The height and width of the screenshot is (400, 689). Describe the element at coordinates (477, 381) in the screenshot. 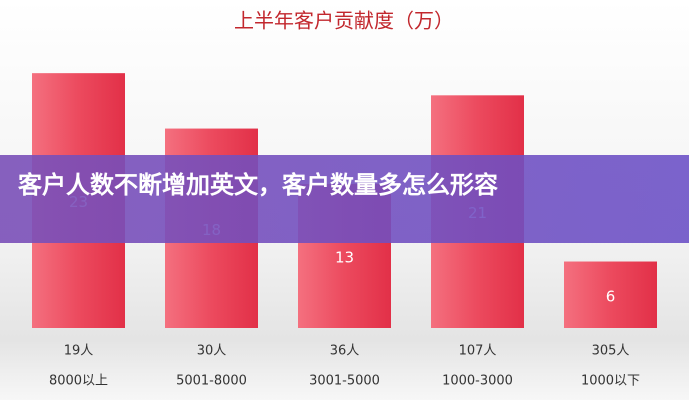

I see `x-tick-label: 1000-3000` at that location.